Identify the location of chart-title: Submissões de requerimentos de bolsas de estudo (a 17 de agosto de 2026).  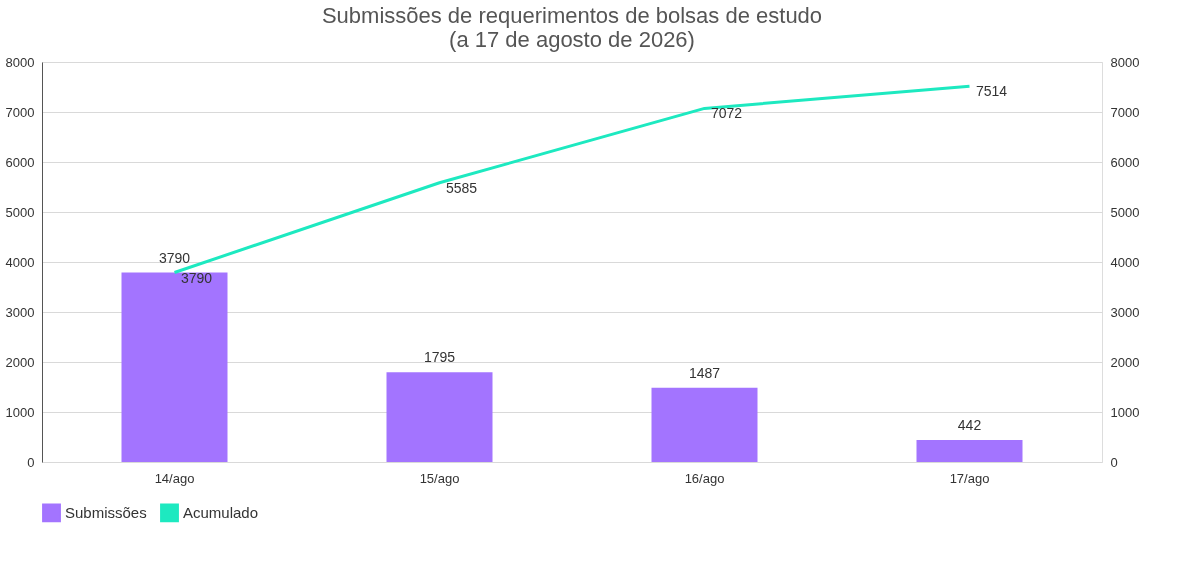
(572, 27).